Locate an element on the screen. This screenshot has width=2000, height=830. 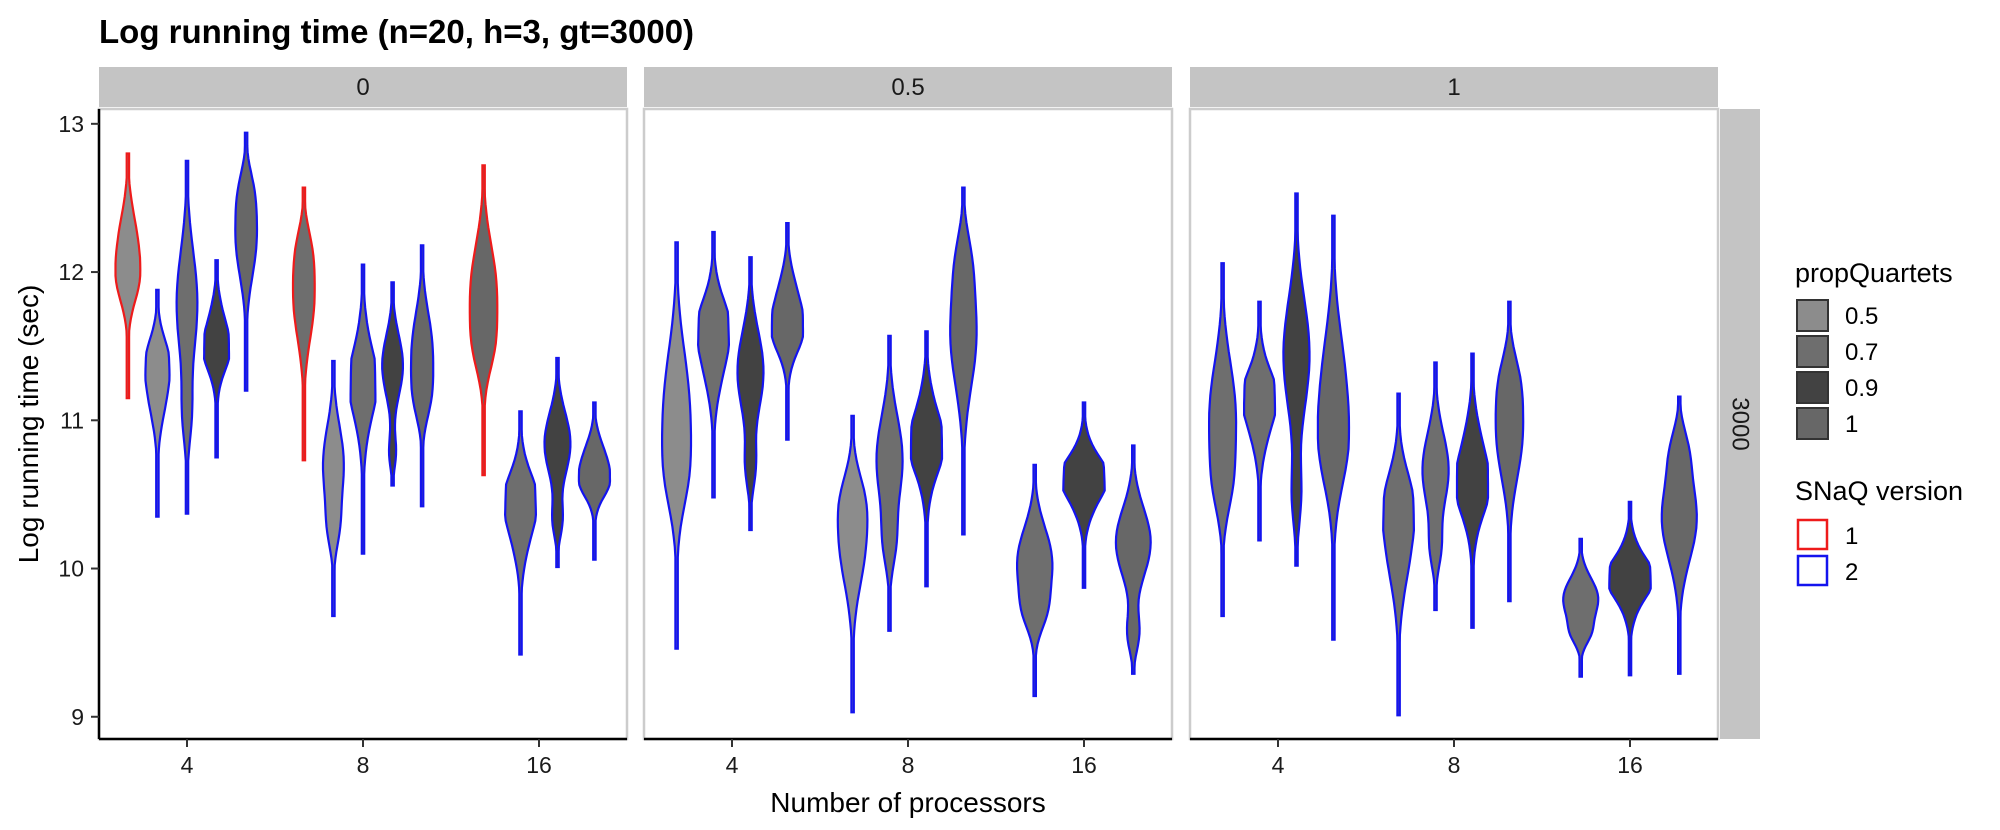
strip-label-facet-1: 1 is located at coordinates (1453, 87).